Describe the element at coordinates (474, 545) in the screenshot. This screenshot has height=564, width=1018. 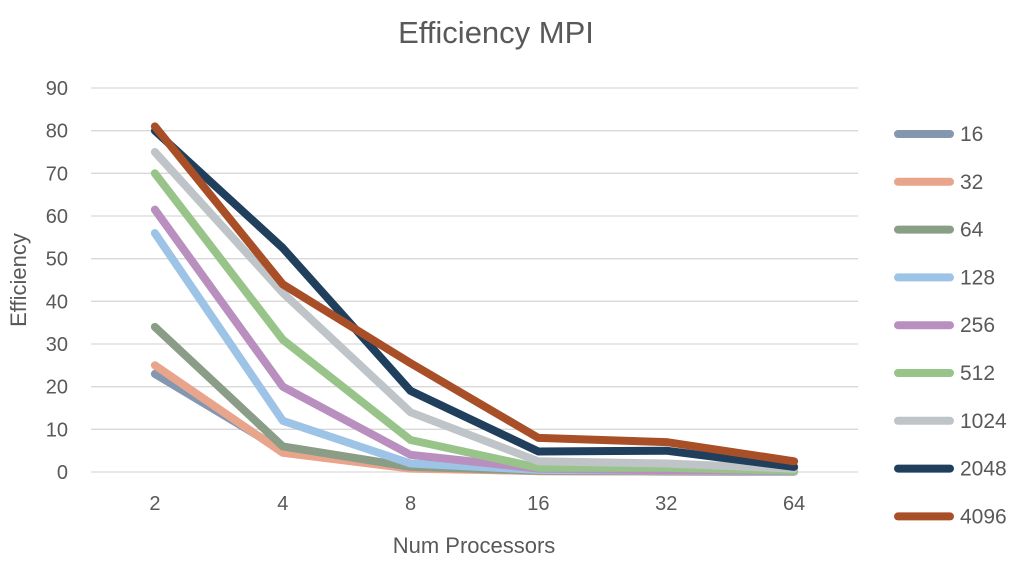
I see `x-axis-label: Num Processors` at that location.